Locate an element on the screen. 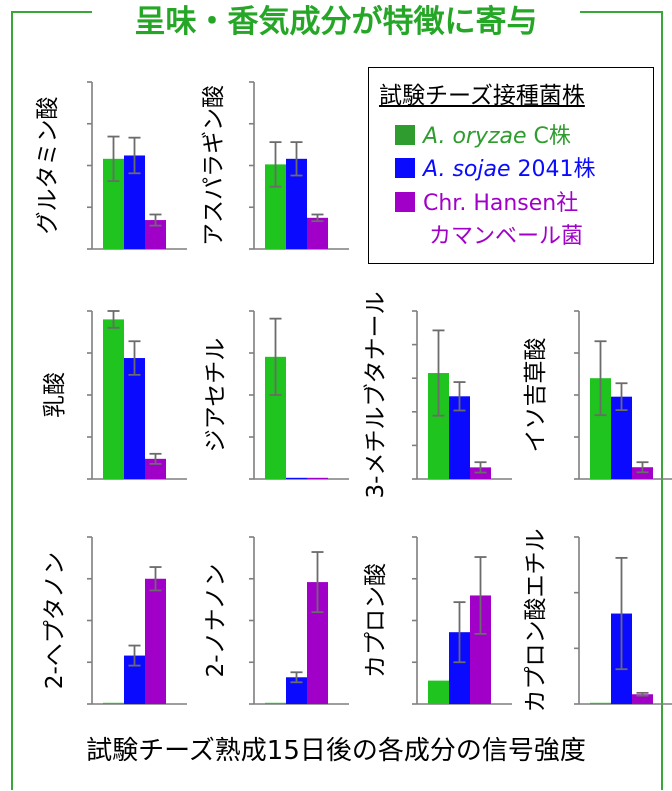  legend-hansen-label: Chr. Hansen社 is located at coordinates (501, 203).